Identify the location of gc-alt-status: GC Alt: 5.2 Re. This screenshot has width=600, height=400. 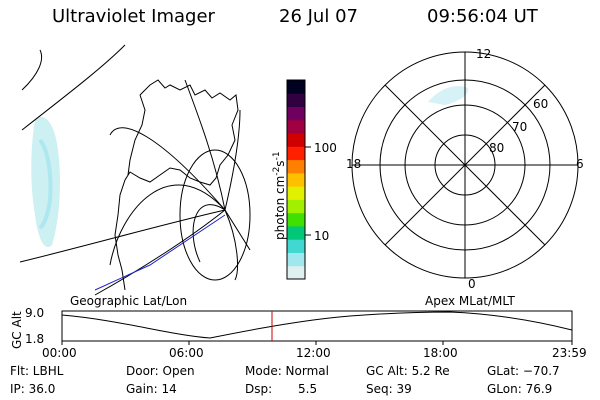
(408, 371).